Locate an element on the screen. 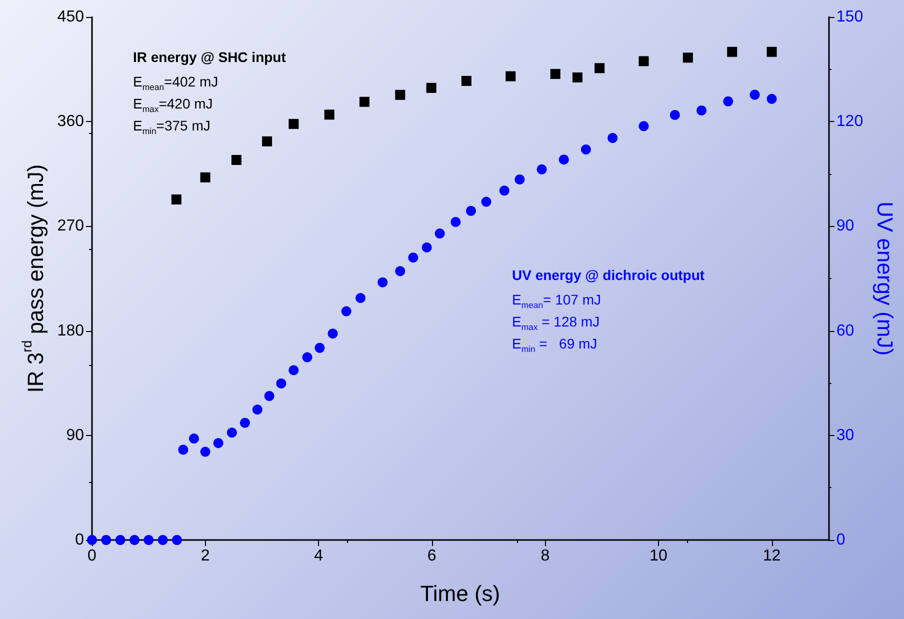 This screenshot has height=619, width=904. y-tick-label: 270 is located at coordinates (70, 226).